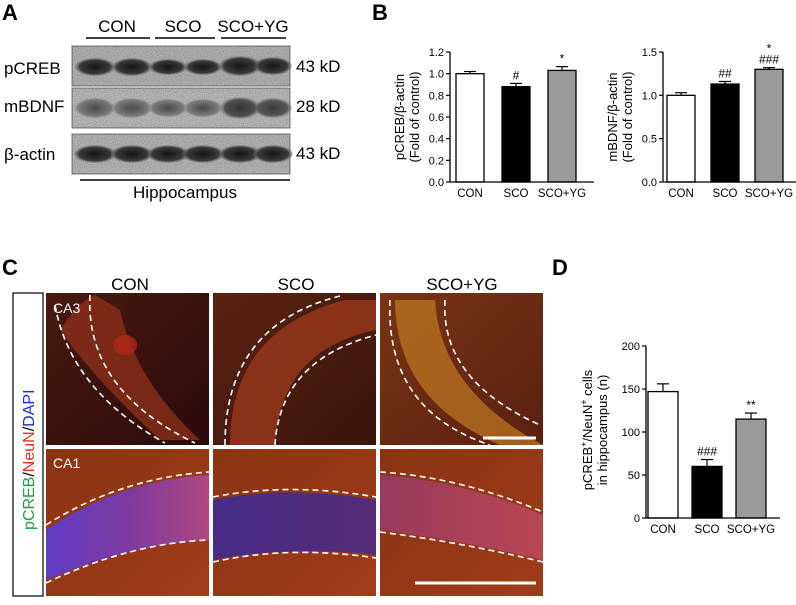 The height and width of the screenshot is (605, 796). What do you see at coordinates (29, 154) in the screenshot?
I see `blot-row-label: β-actin` at bounding box center [29, 154].